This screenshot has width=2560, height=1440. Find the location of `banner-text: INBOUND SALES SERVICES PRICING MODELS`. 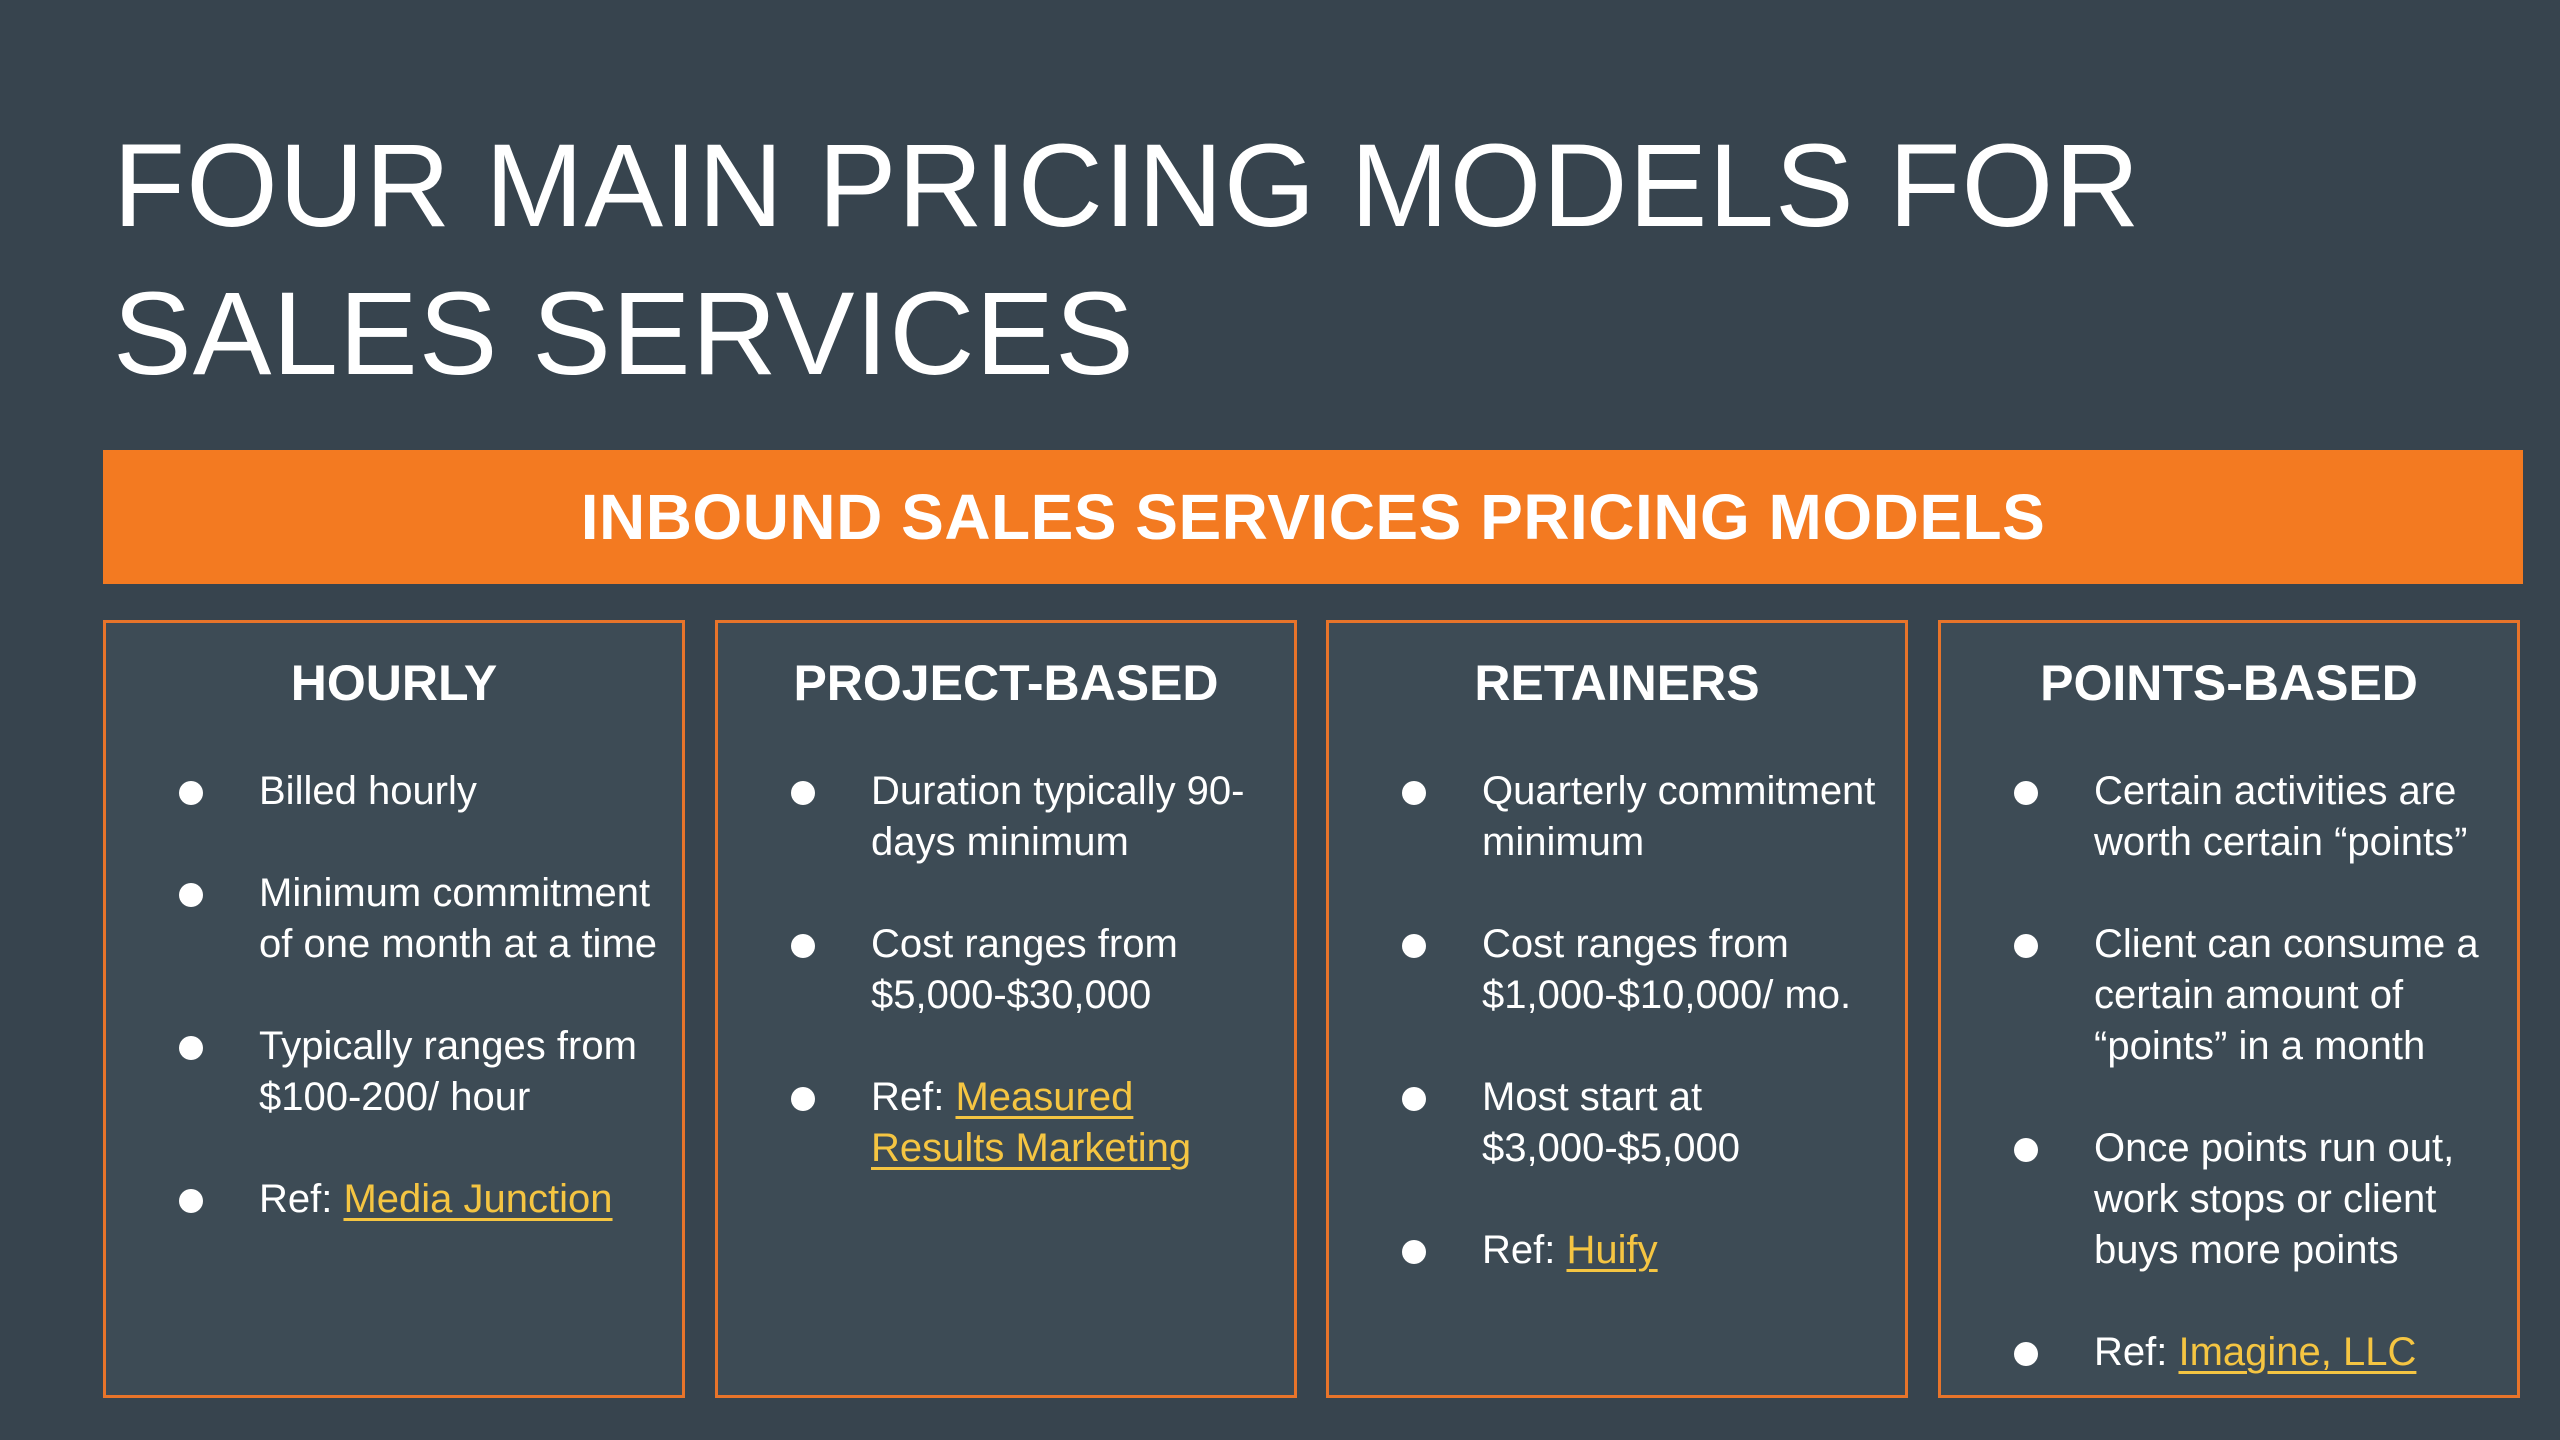

banner-text: INBOUND SALES SERVICES PRICING MODELS is located at coordinates (1313, 517).